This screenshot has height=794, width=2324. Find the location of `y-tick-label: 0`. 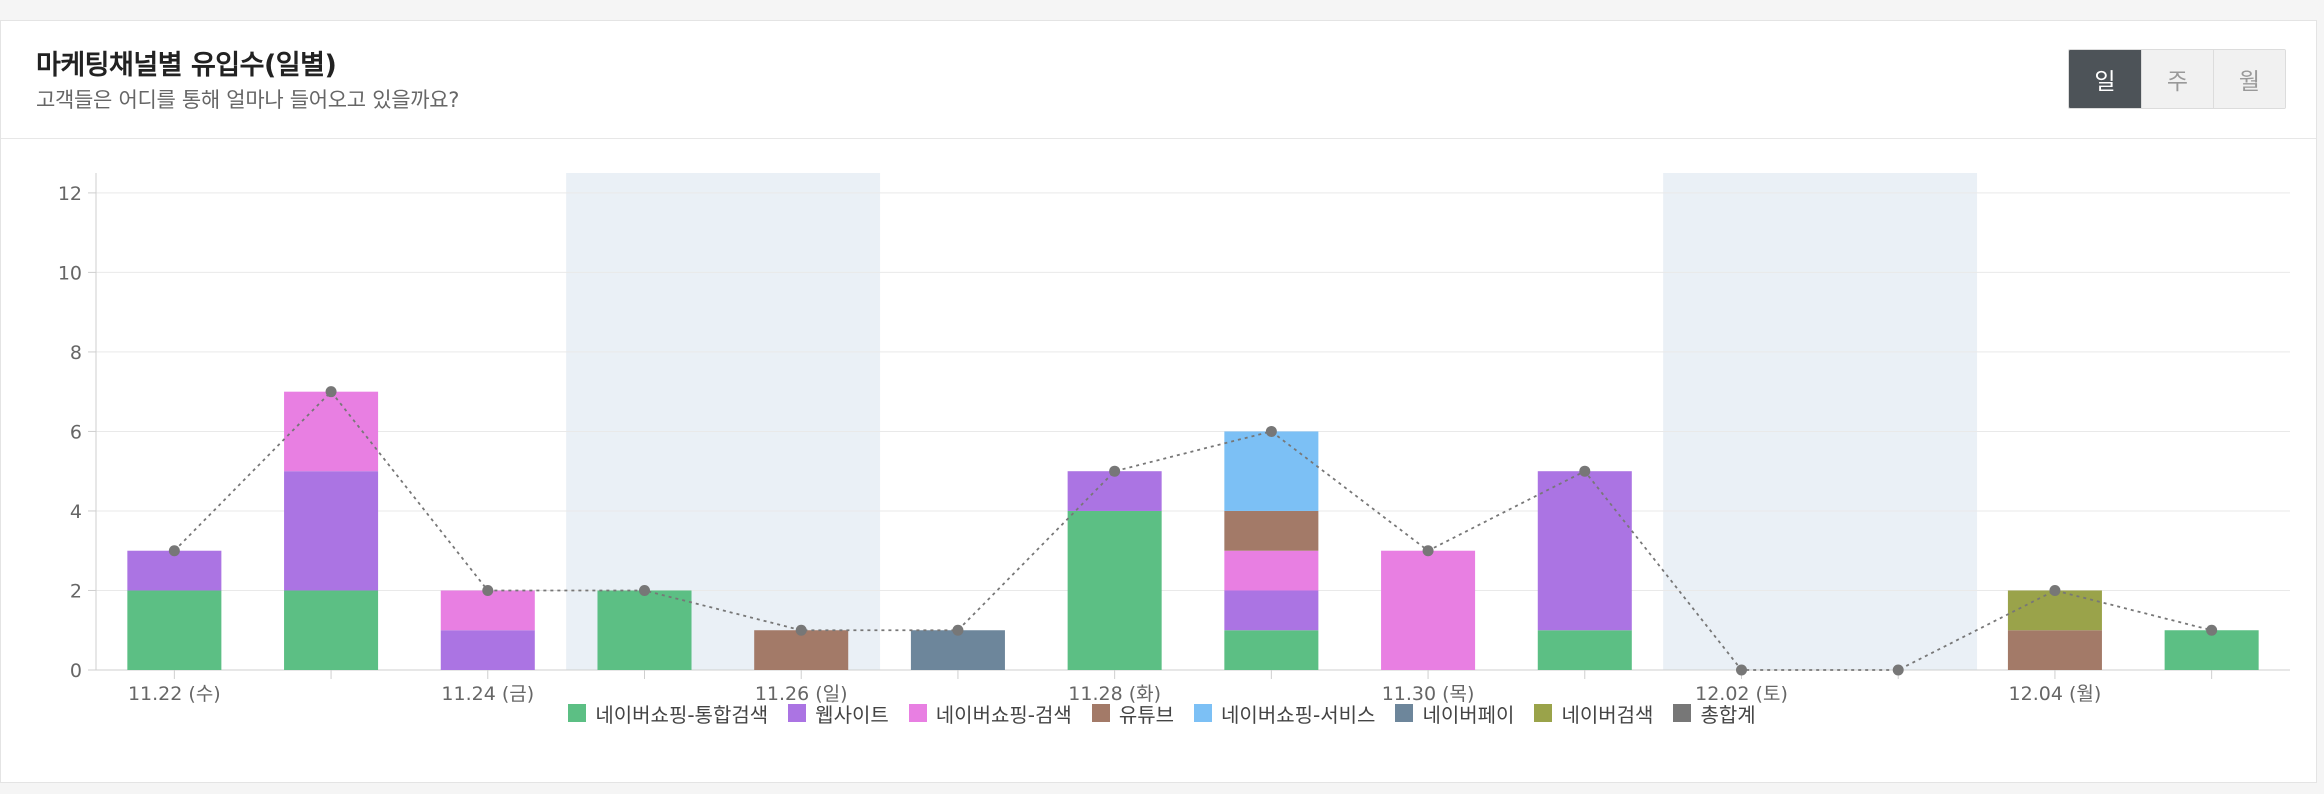

y-tick-label: 0 is located at coordinates (76, 671).